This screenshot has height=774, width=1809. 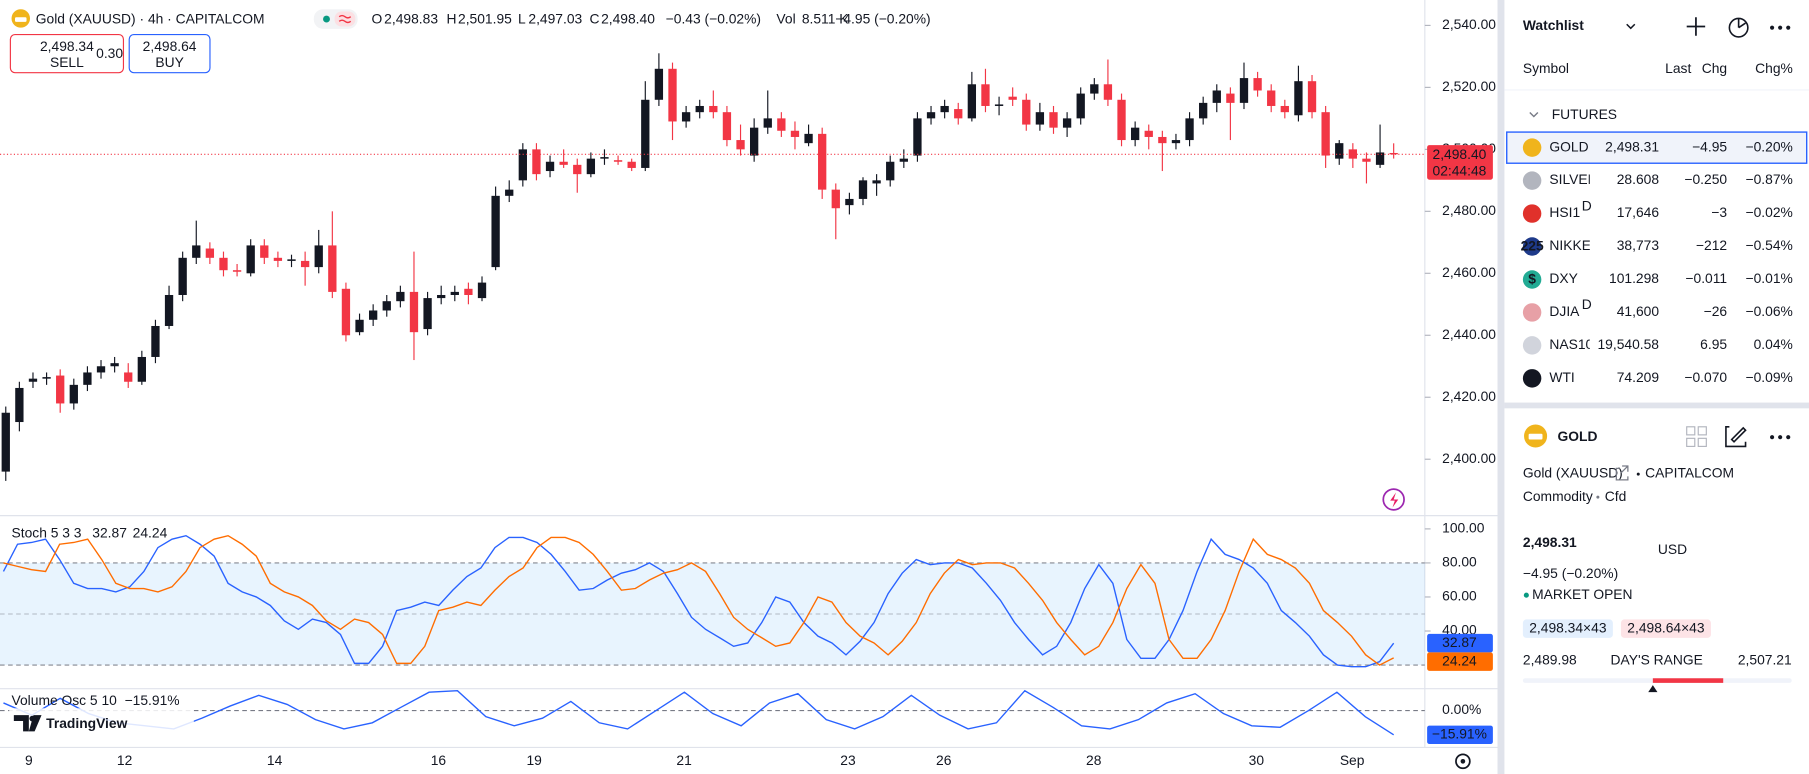 I want to click on detail-kind: Cfd, so click(x=1616, y=496).